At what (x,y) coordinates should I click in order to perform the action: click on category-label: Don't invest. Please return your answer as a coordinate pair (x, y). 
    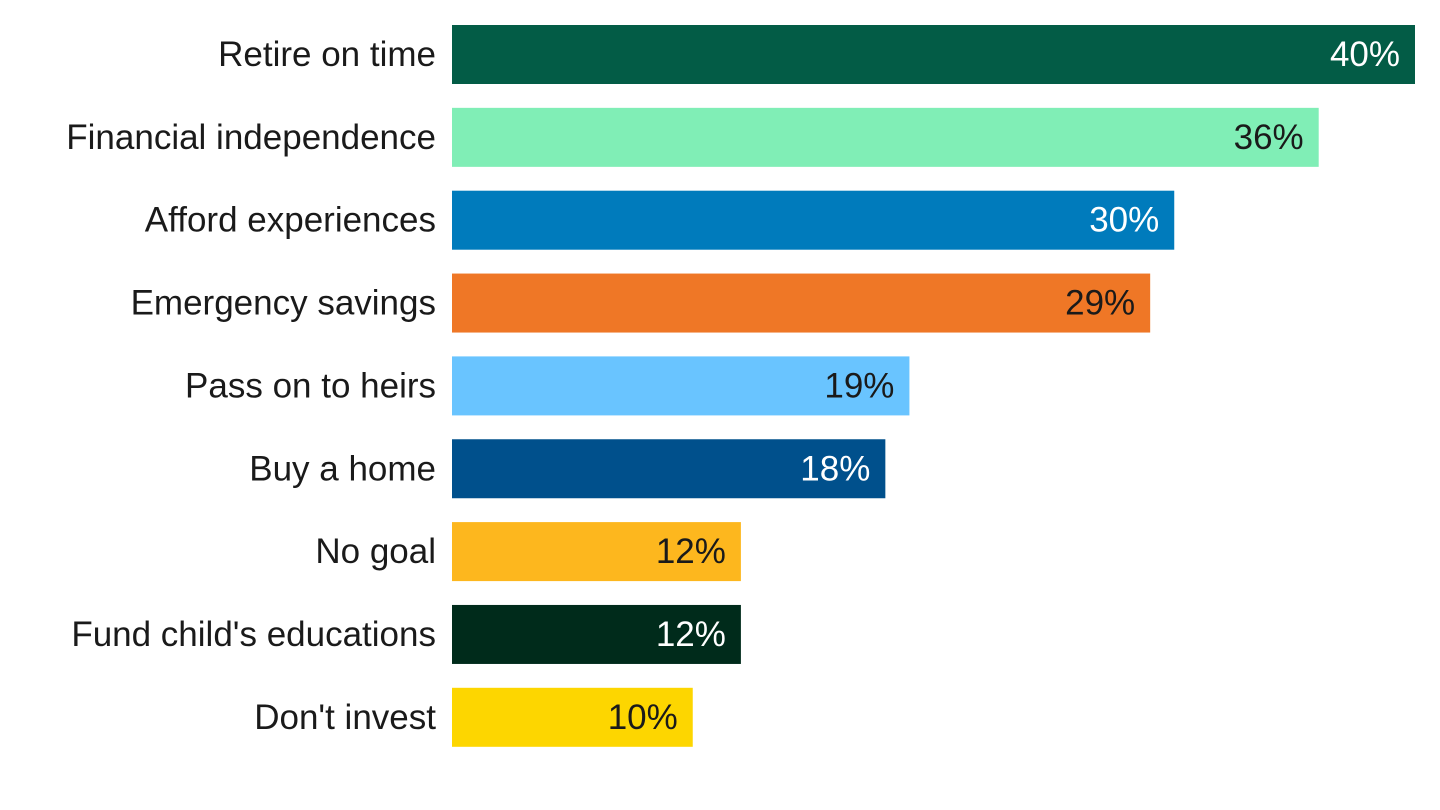
    Looking at the image, I should click on (345, 717).